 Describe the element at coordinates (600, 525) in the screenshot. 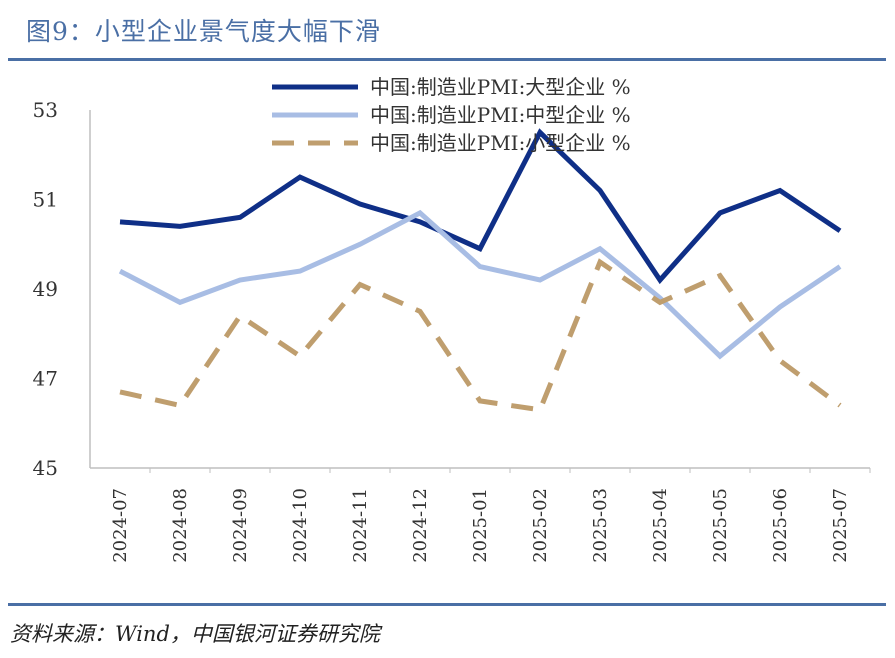

I see `x-tick-label: 2025-03` at that location.